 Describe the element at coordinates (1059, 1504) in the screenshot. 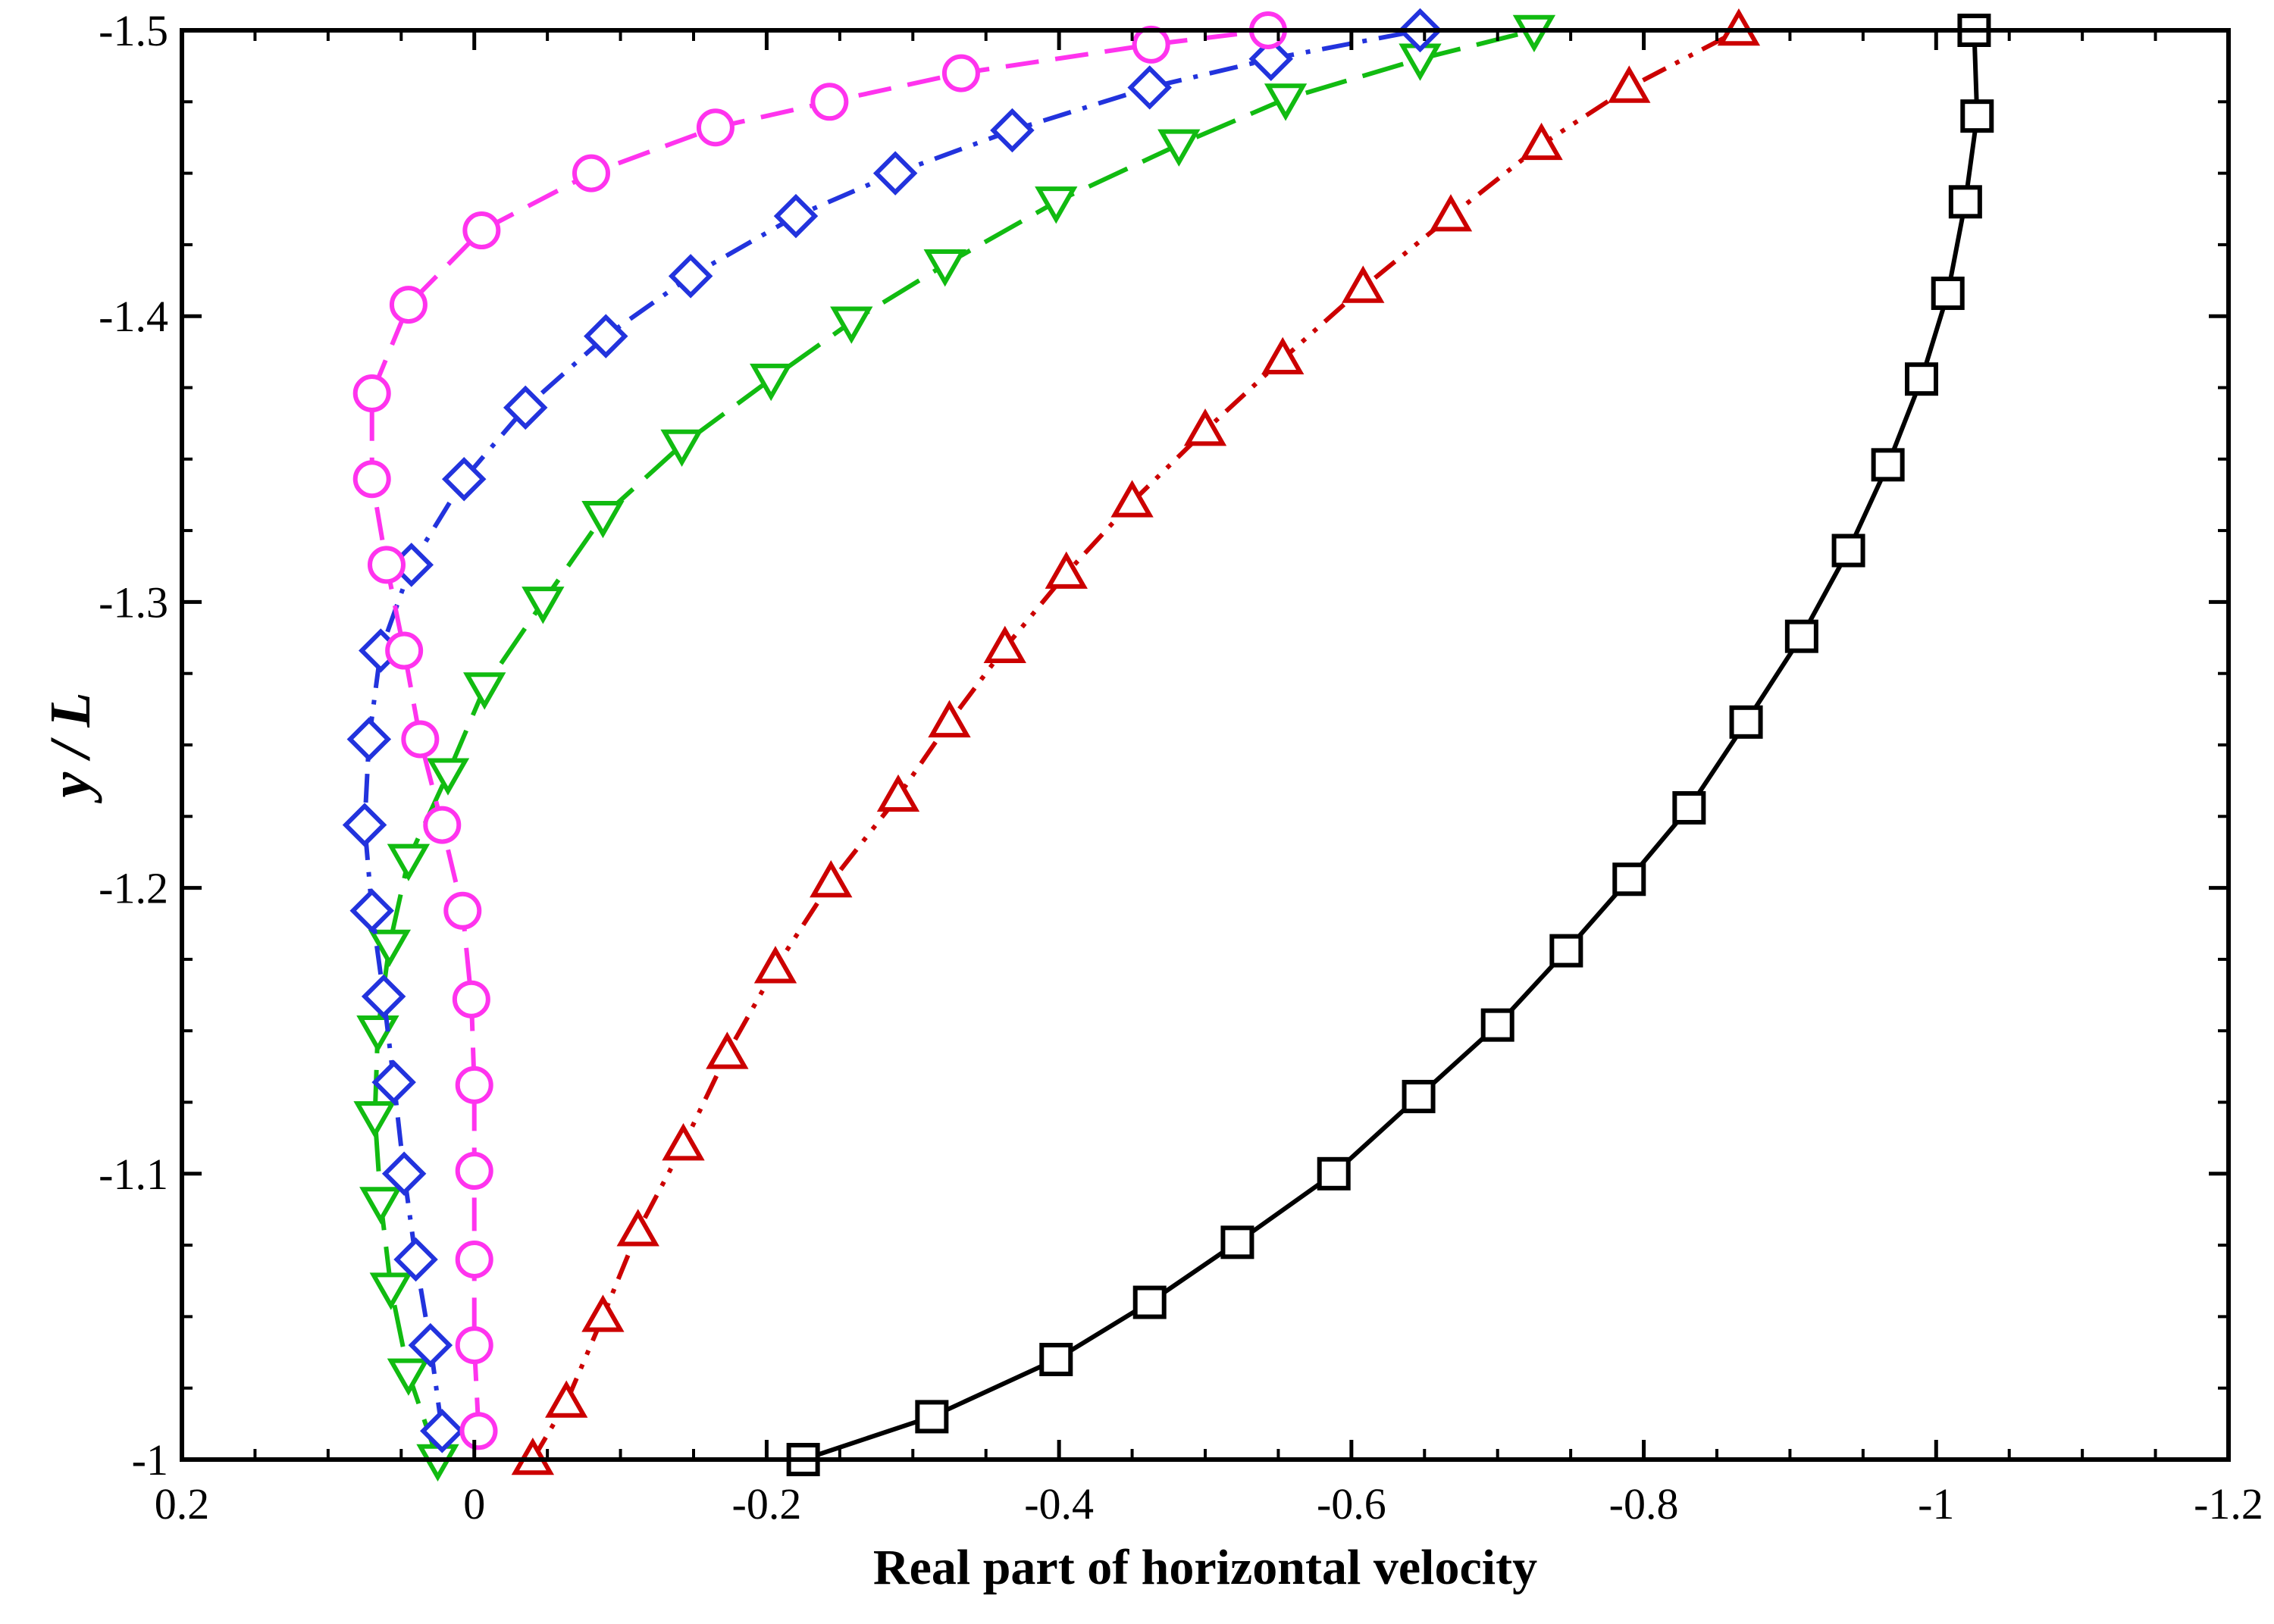

I see `x-tick-label: -0.4` at that location.